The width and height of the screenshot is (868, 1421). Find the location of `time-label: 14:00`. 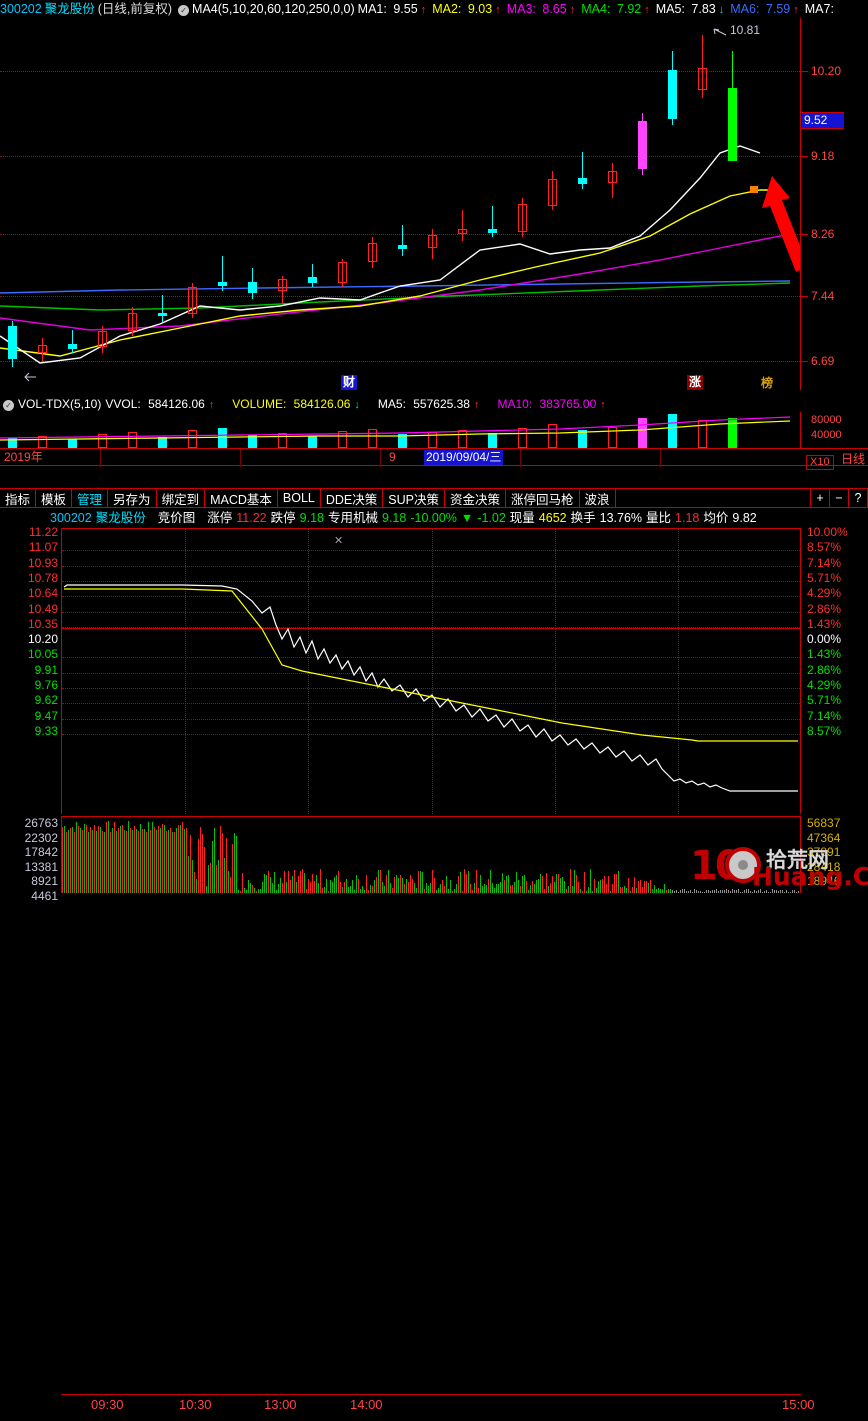

time-label: 14:00 is located at coordinates (366, 1404).